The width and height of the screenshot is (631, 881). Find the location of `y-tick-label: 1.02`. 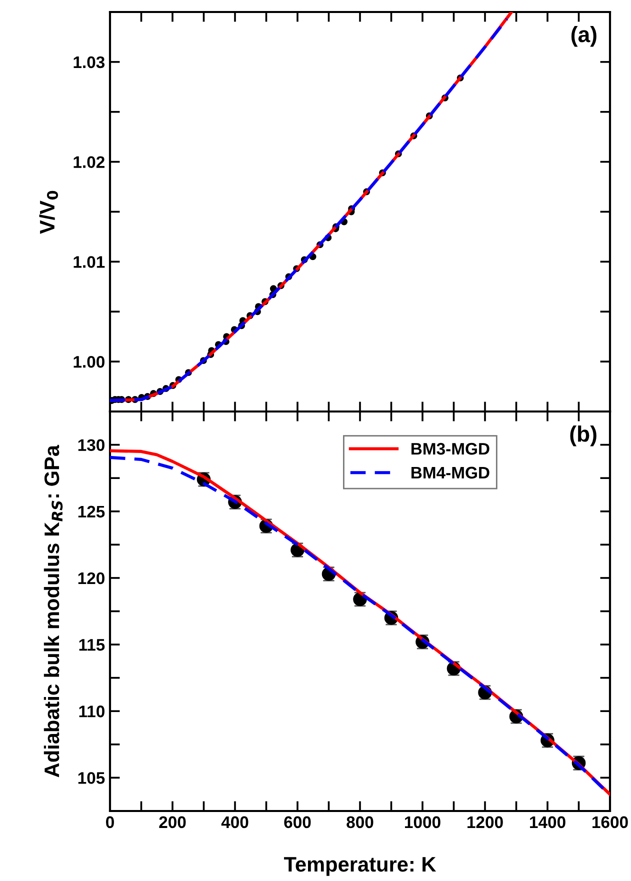

y-tick-label: 1.02 is located at coordinates (89, 162).